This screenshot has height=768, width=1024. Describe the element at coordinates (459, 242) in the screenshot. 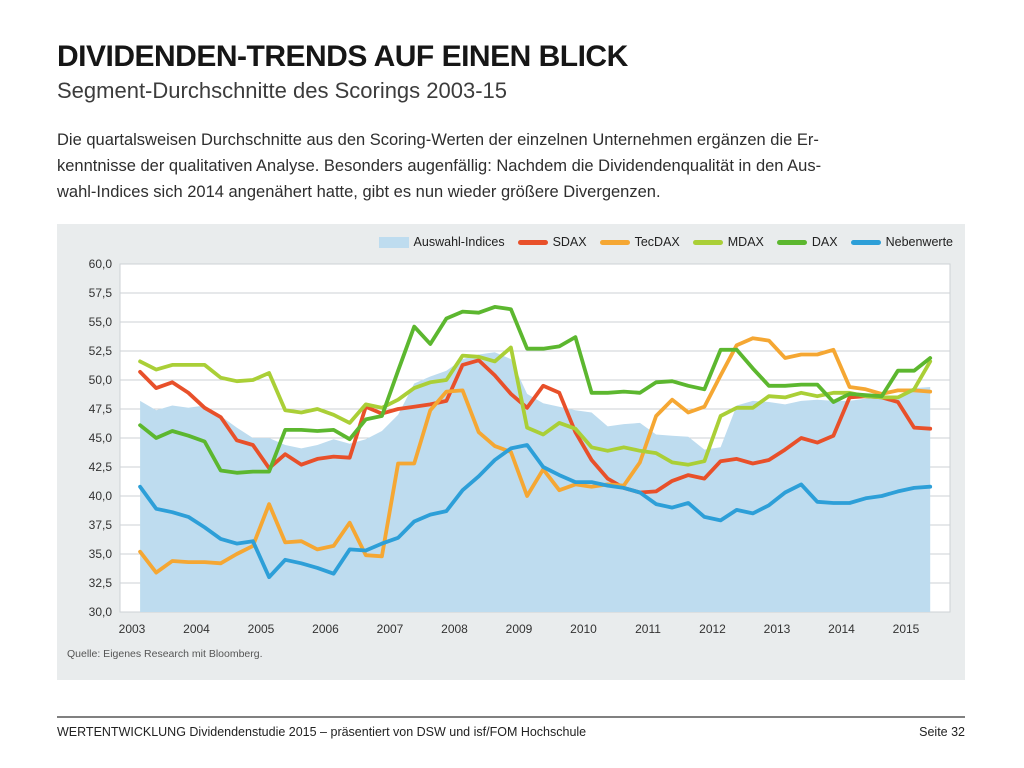

I see `legend-label: Auswahl-Indices` at that location.